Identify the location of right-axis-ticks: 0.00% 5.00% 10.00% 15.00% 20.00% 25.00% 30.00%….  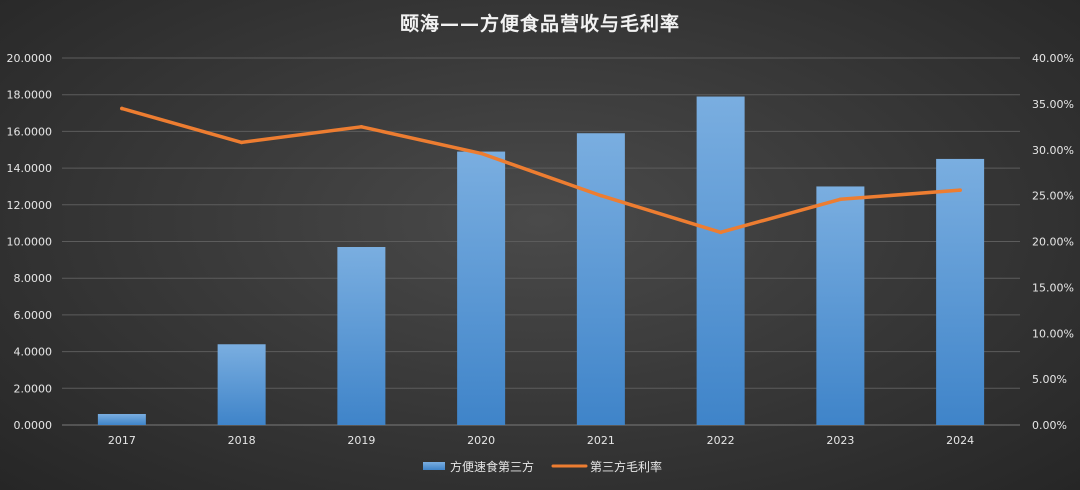
(1053, 242).